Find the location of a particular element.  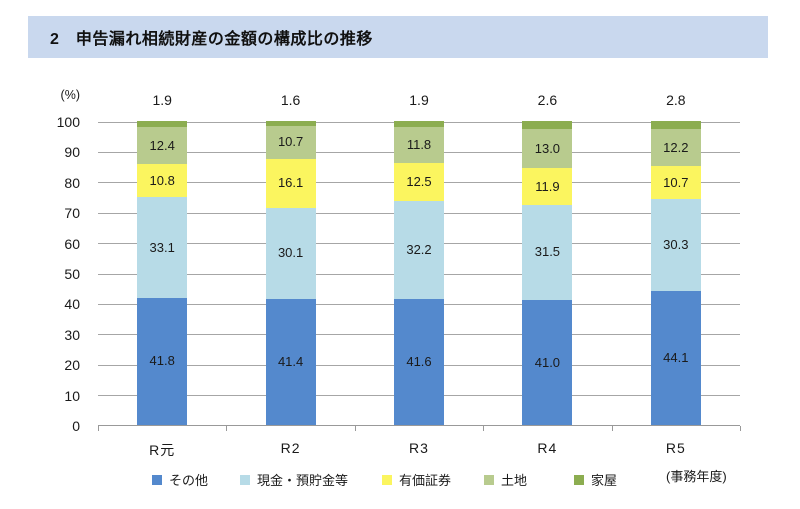

legend-item-現金・預貯金等: 現金・預貯金等 is located at coordinates (294, 479).